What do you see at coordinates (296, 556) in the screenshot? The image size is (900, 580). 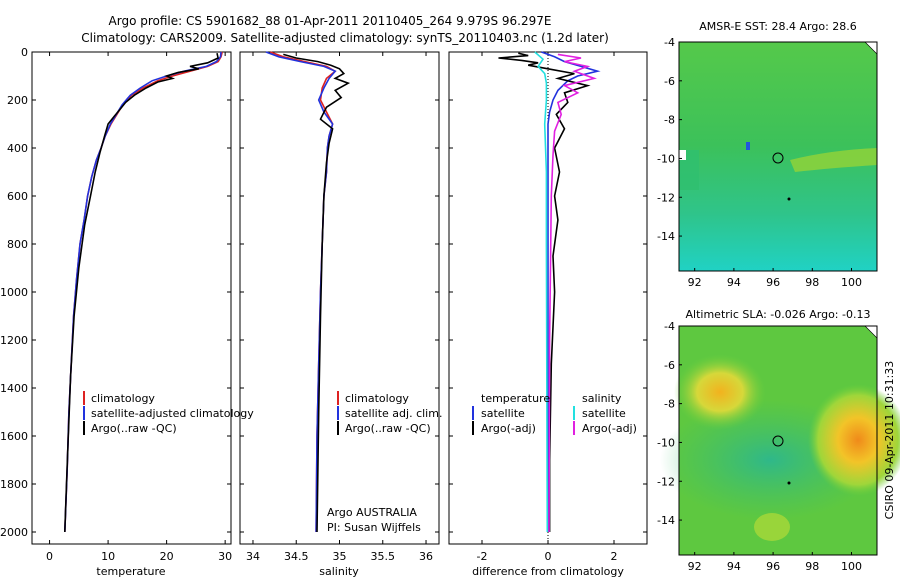 I see `x-tick-label: 34.5` at bounding box center [296, 556].